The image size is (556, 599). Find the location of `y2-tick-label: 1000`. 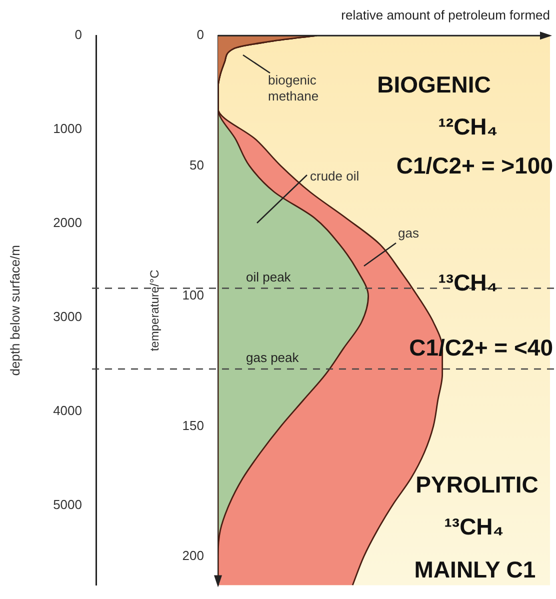

y2-tick-label: 1000 is located at coordinates (67, 128).